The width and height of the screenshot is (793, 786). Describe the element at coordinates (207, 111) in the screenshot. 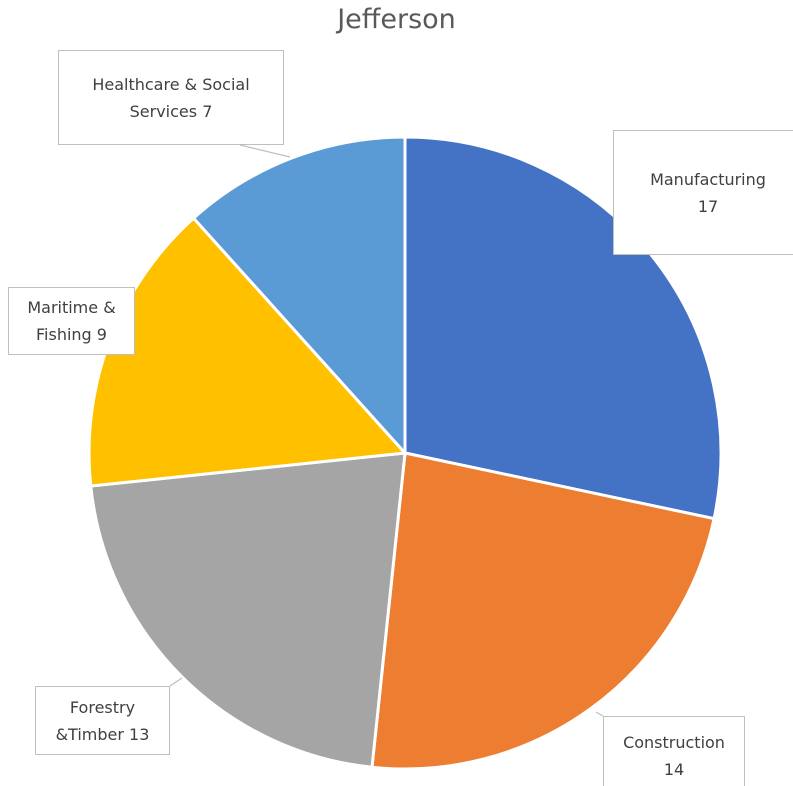

I see `label-value: 7` at that location.